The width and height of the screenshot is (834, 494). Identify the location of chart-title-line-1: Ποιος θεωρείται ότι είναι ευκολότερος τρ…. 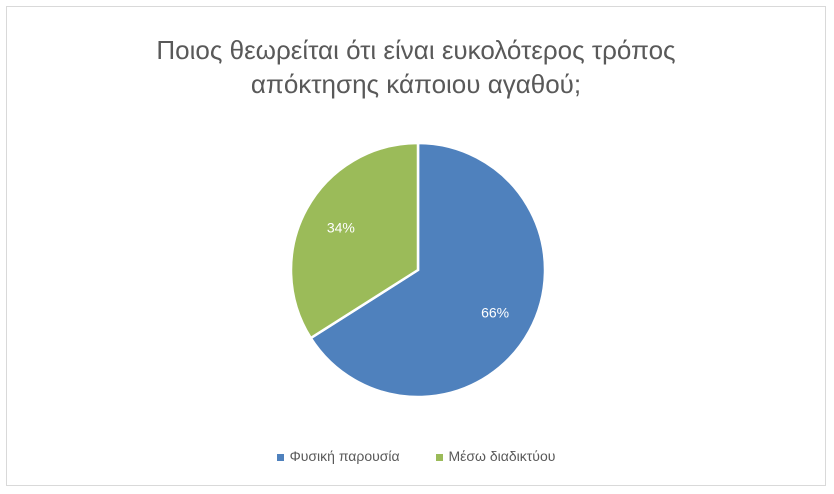
(416, 50).